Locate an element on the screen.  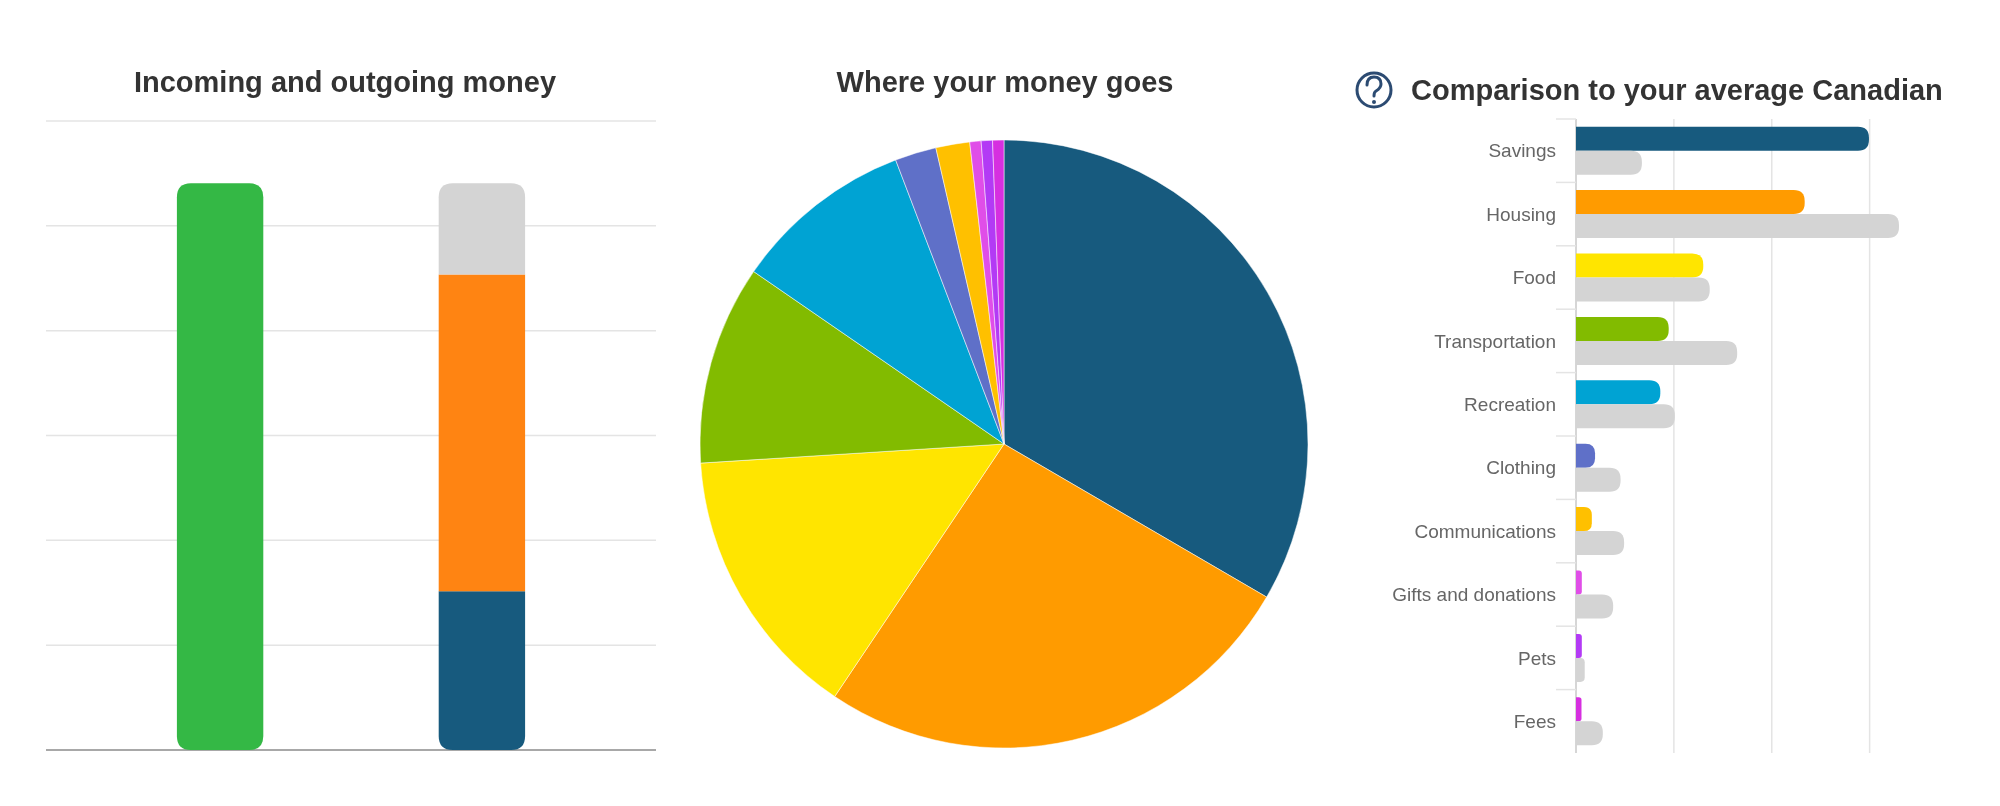
y-tick-label: Clothing is located at coordinates (1521, 468).